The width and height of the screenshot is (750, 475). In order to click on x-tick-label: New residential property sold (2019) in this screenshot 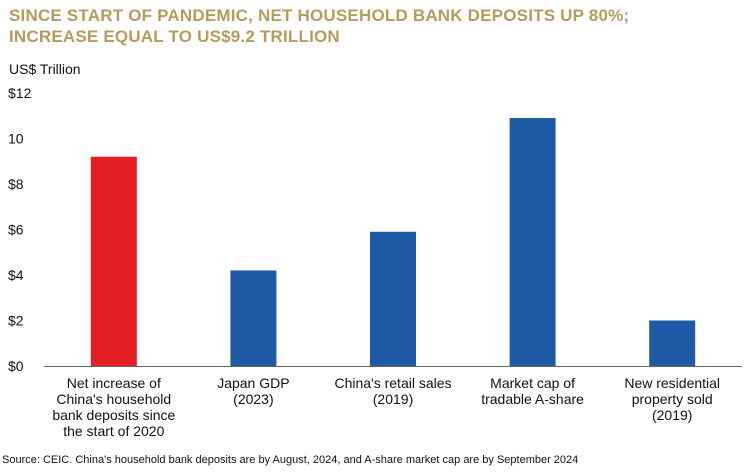, I will do `click(672, 399)`.